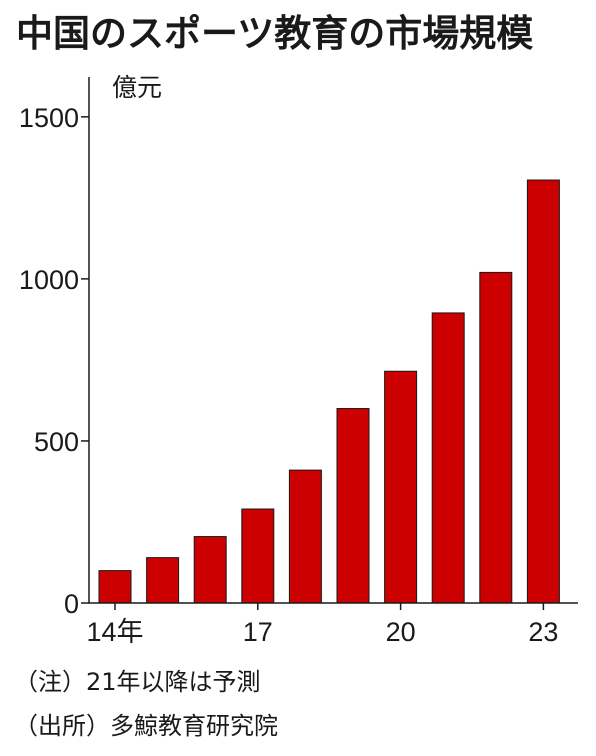  I want to click on chart-title: 中国のスポーツ教育の市場規模, so click(274, 33).